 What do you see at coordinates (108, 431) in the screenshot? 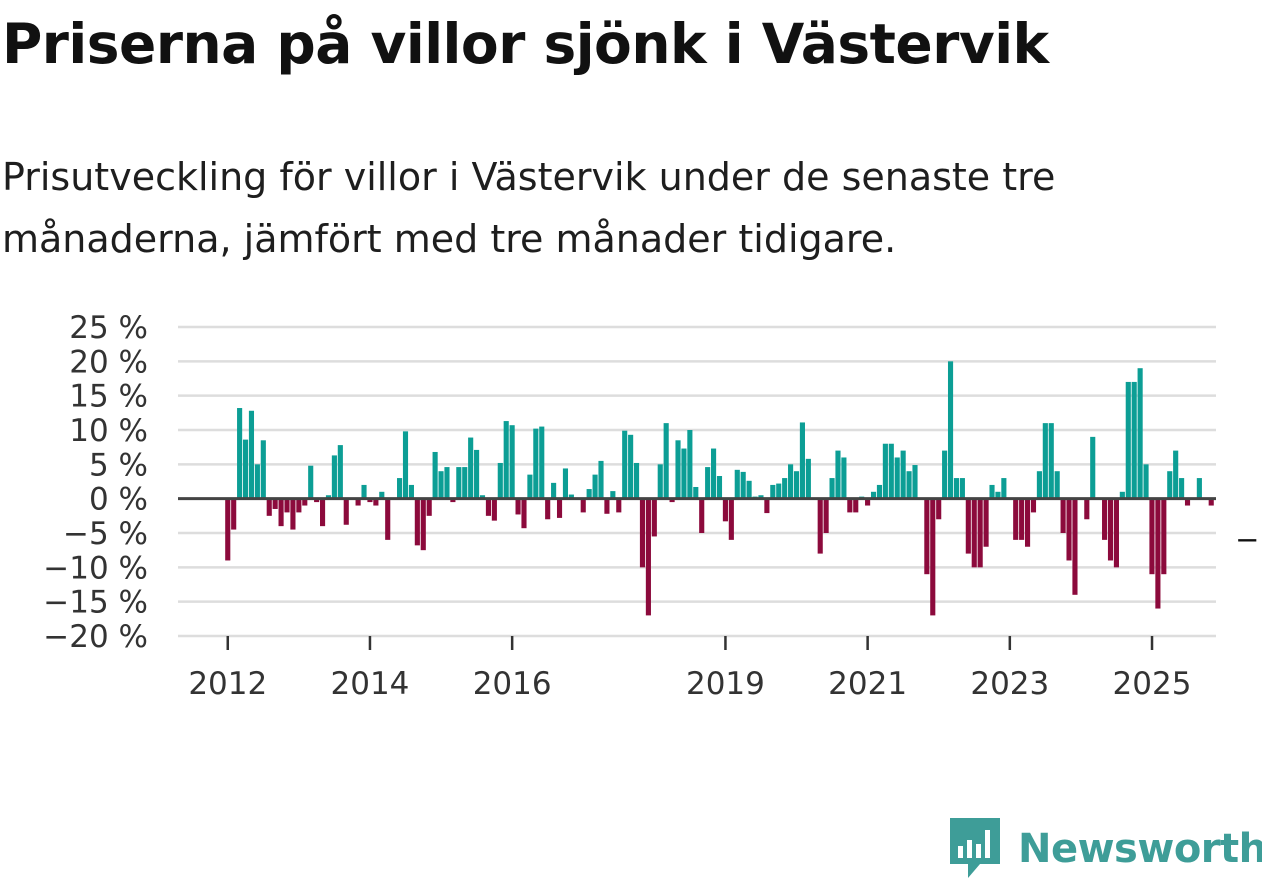
I see `y-tick-label: 10 %` at bounding box center [108, 431].